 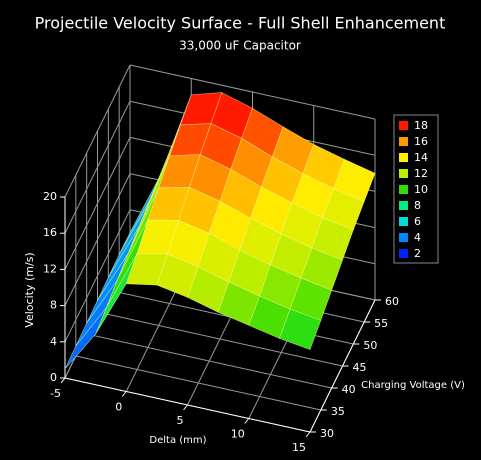 I want to click on y-tick-label: 30, so click(x=327, y=433).